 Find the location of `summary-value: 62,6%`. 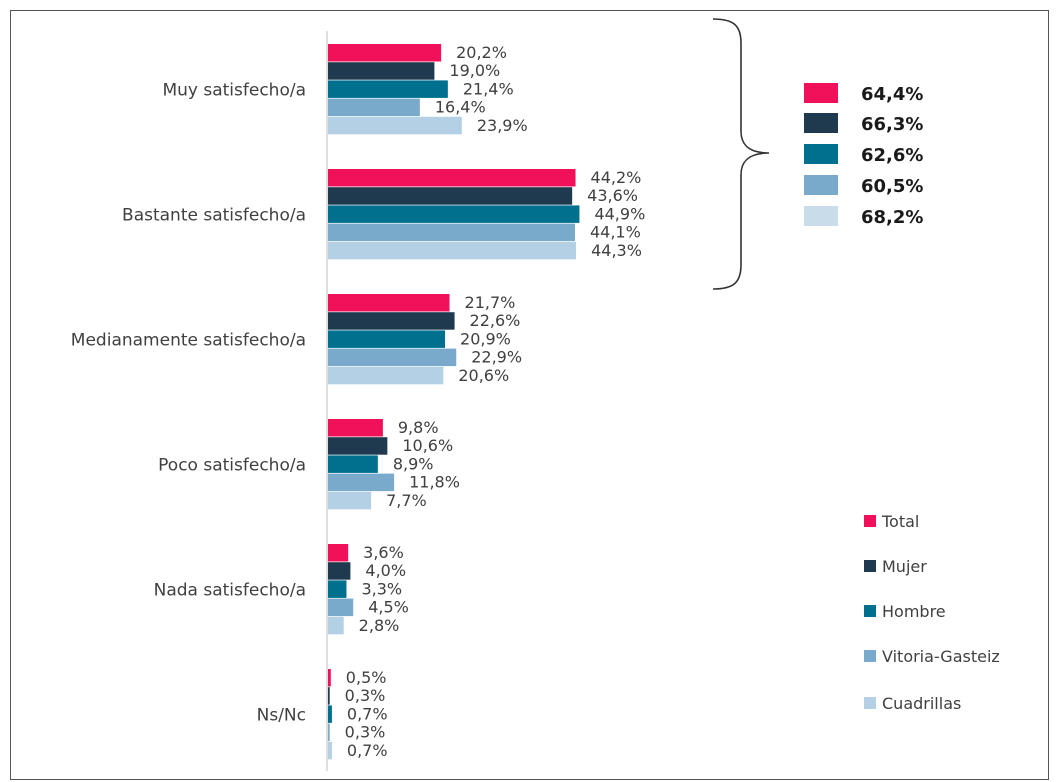

summary-value: 62,6% is located at coordinates (892, 155).